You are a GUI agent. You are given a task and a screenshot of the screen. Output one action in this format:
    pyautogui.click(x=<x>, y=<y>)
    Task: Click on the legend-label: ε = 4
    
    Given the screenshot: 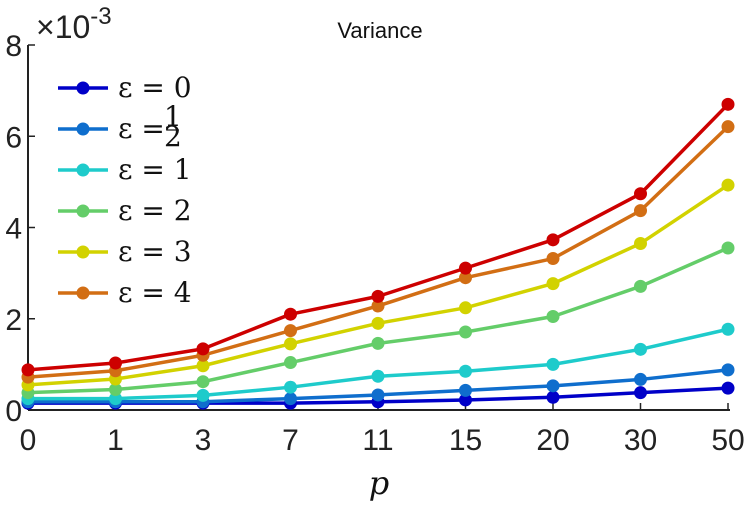 What is the action you would take?
    pyautogui.click(x=155, y=292)
    